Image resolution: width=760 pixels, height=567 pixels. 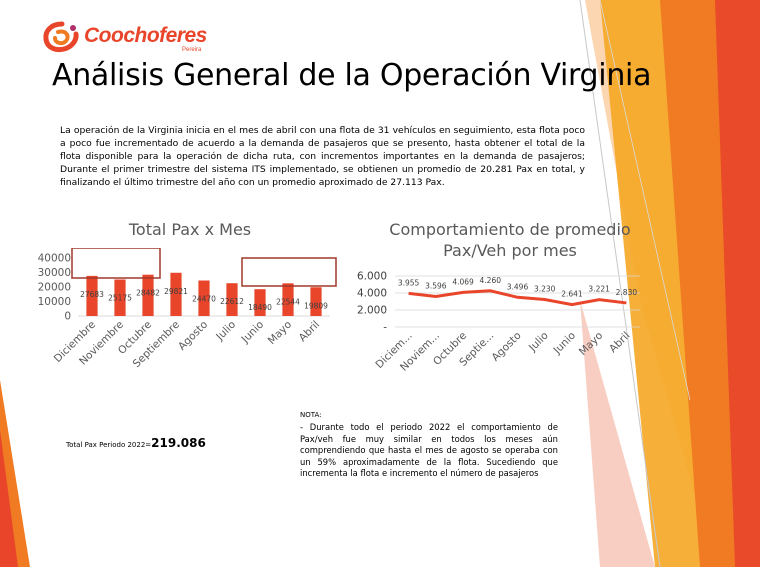 What do you see at coordinates (67, 317) in the screenshot?
I see `bar-y-tick-label: 0` at bounding box center [67, 317].